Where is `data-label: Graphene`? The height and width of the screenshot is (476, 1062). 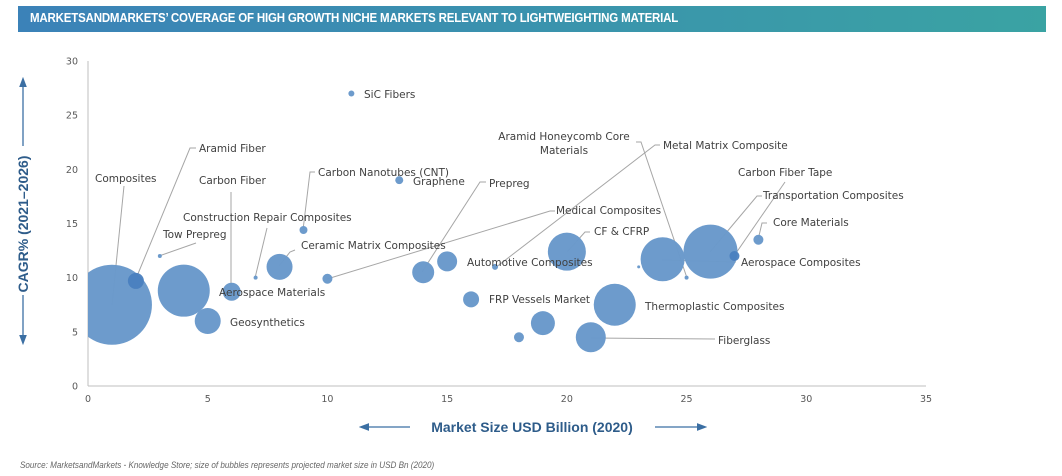 data-label: Graphene is located at coordinates (439, 182).